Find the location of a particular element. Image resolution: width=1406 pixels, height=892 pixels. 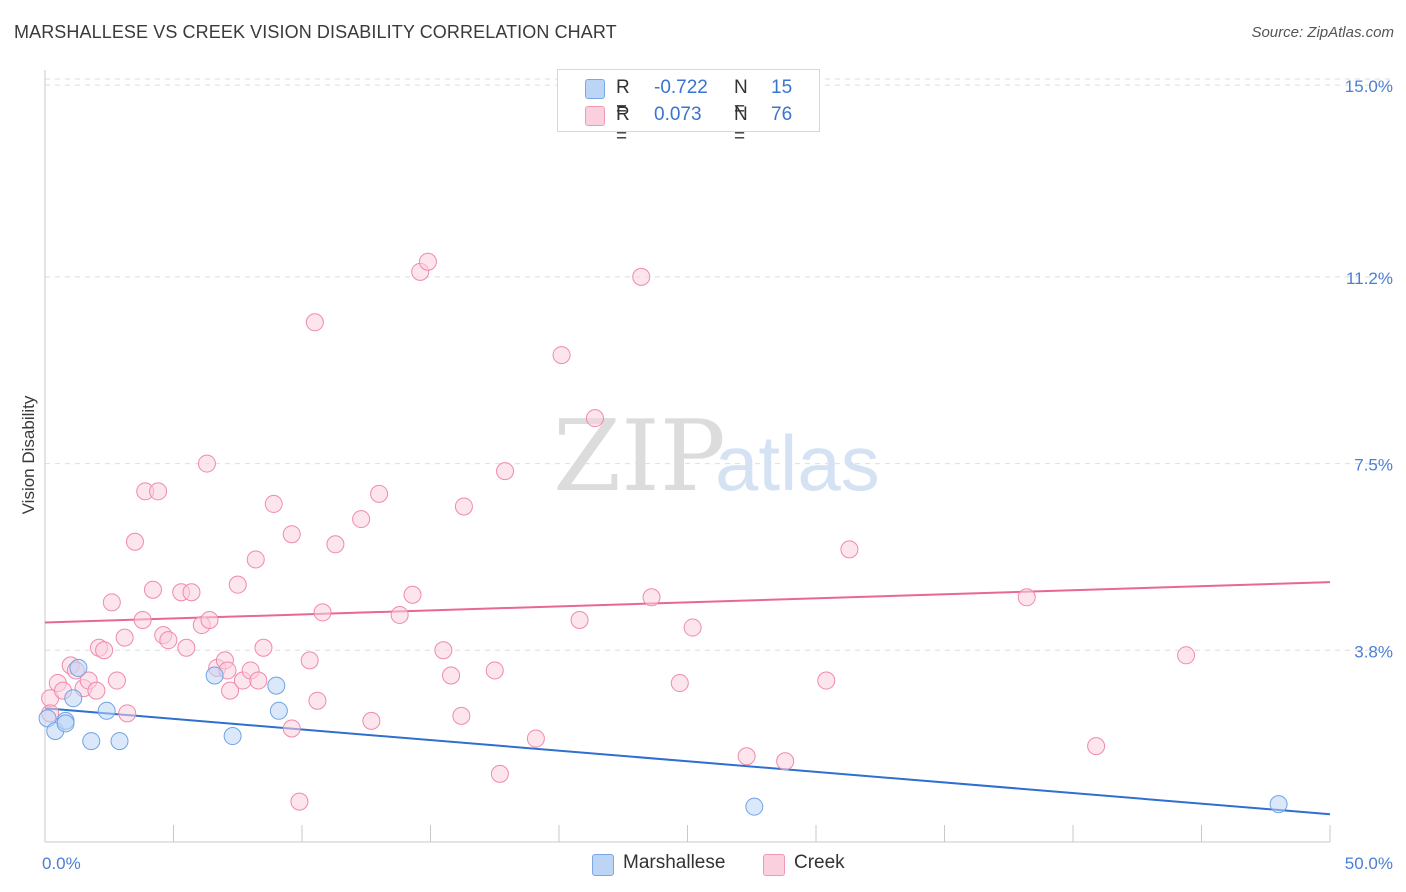

series-legend: Marshallese Creek is located at coordinates (703, 865).